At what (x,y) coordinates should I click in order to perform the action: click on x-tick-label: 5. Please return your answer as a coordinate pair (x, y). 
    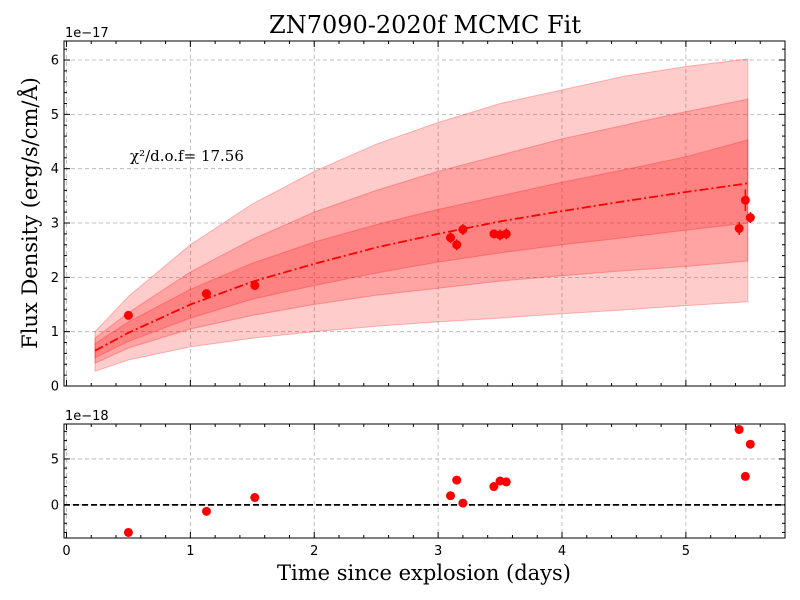
    Looking at the image, I should click on (686, 551).